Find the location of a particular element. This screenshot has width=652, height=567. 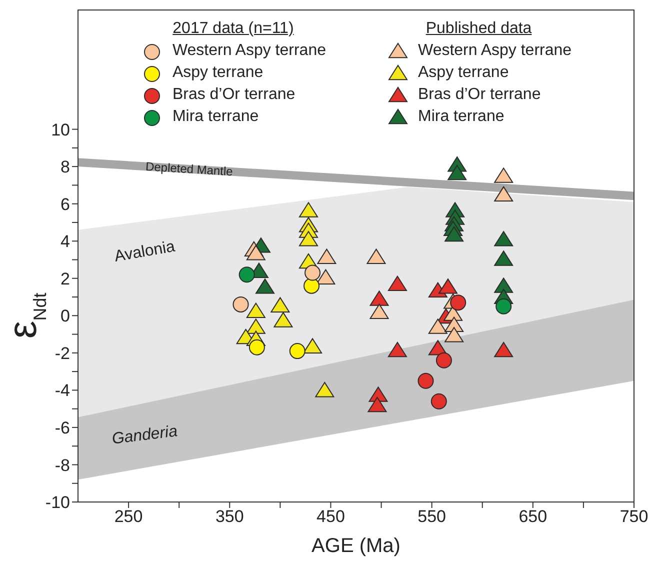

x-tick-label: 650 is located at coordinates (533, 516).